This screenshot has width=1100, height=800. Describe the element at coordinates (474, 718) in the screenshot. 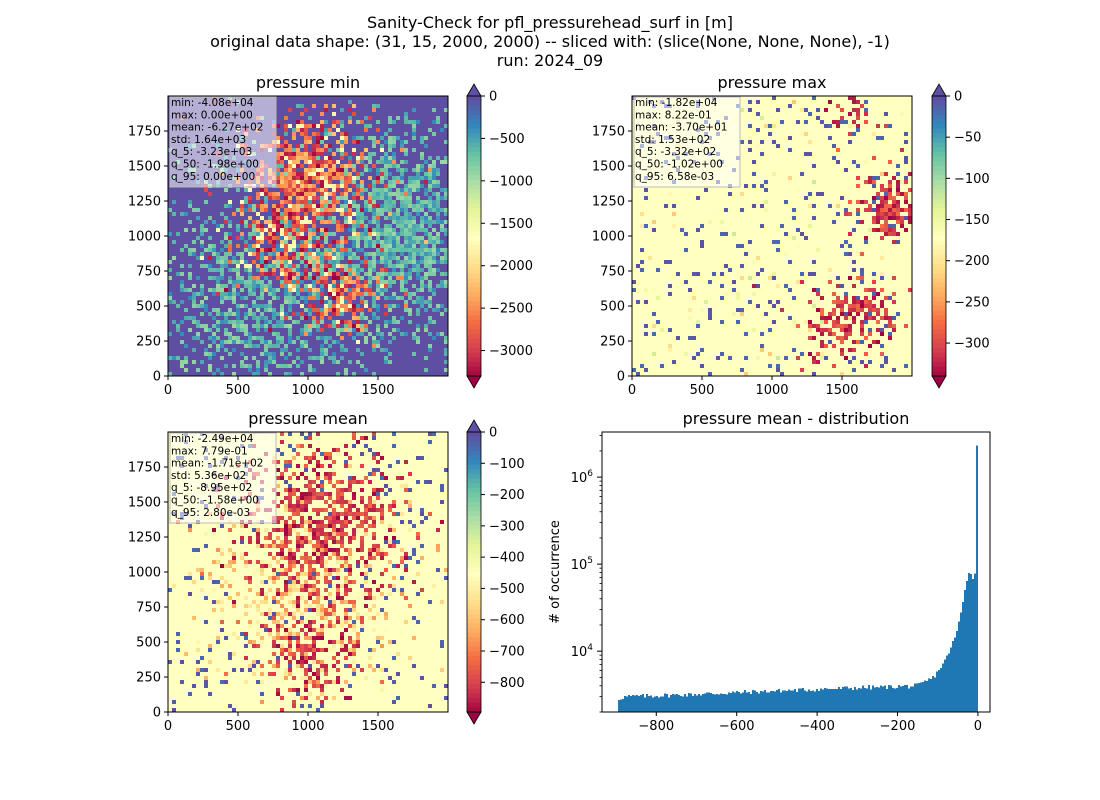

I see `colorbar-extend-min` at that location.